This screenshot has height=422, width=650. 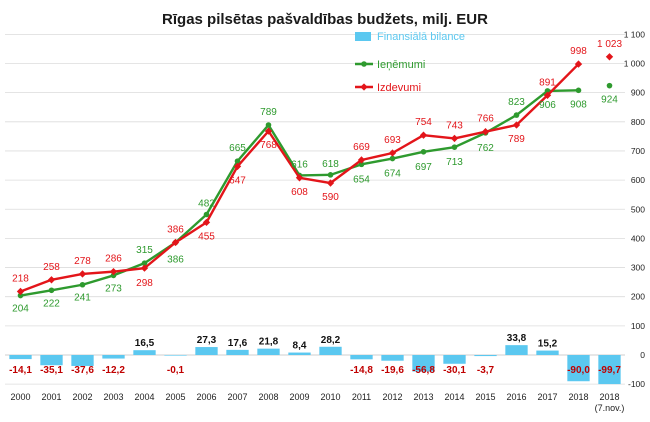 What do you see at coordinates (237, 397) in the screenshot?
I see `x-tick-label: 2007` at bounding box center [237, 397].